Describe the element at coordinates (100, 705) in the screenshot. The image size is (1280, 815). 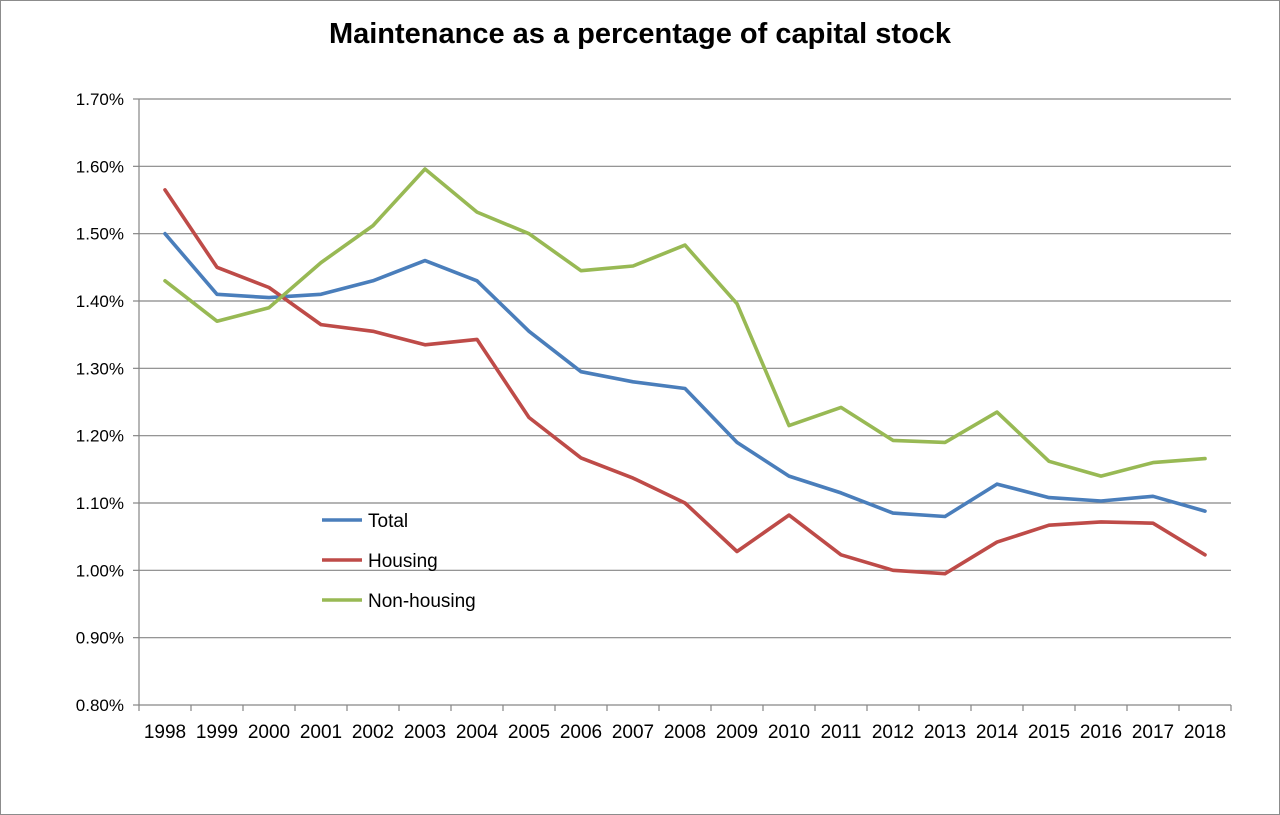
I see `y-tick-label: 0.80%` at that location.